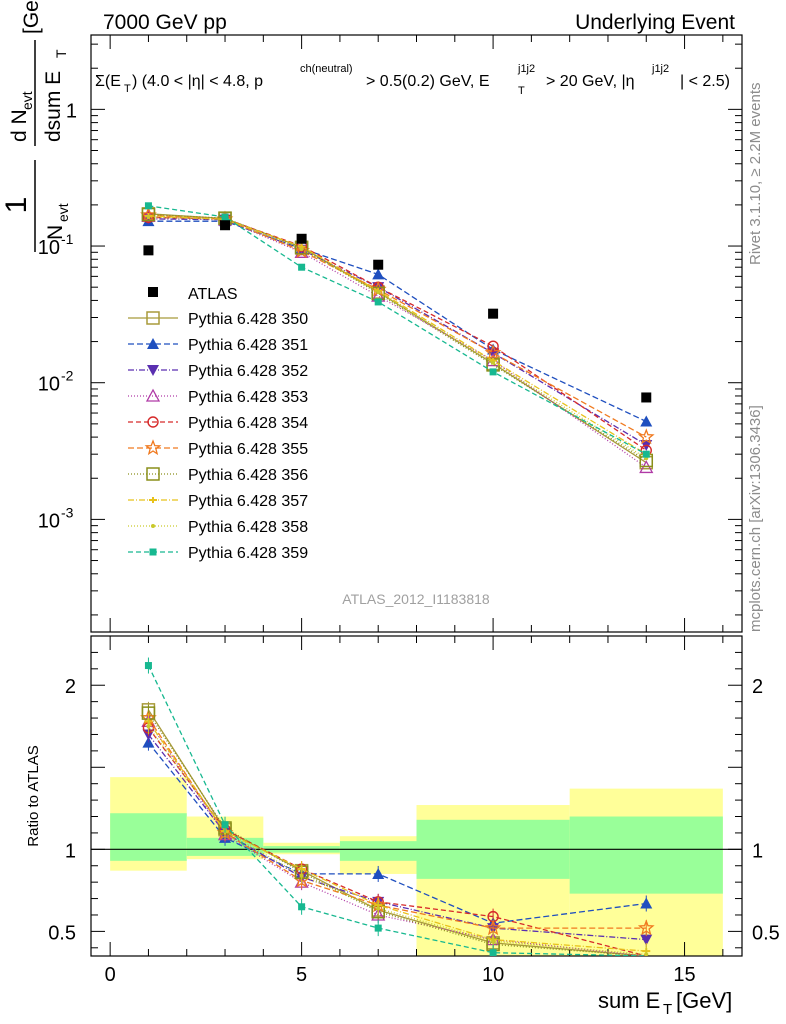  Describe the element at coordinates (31, 17) in the screenshot. I see `svg-text: [GeV` at that location.